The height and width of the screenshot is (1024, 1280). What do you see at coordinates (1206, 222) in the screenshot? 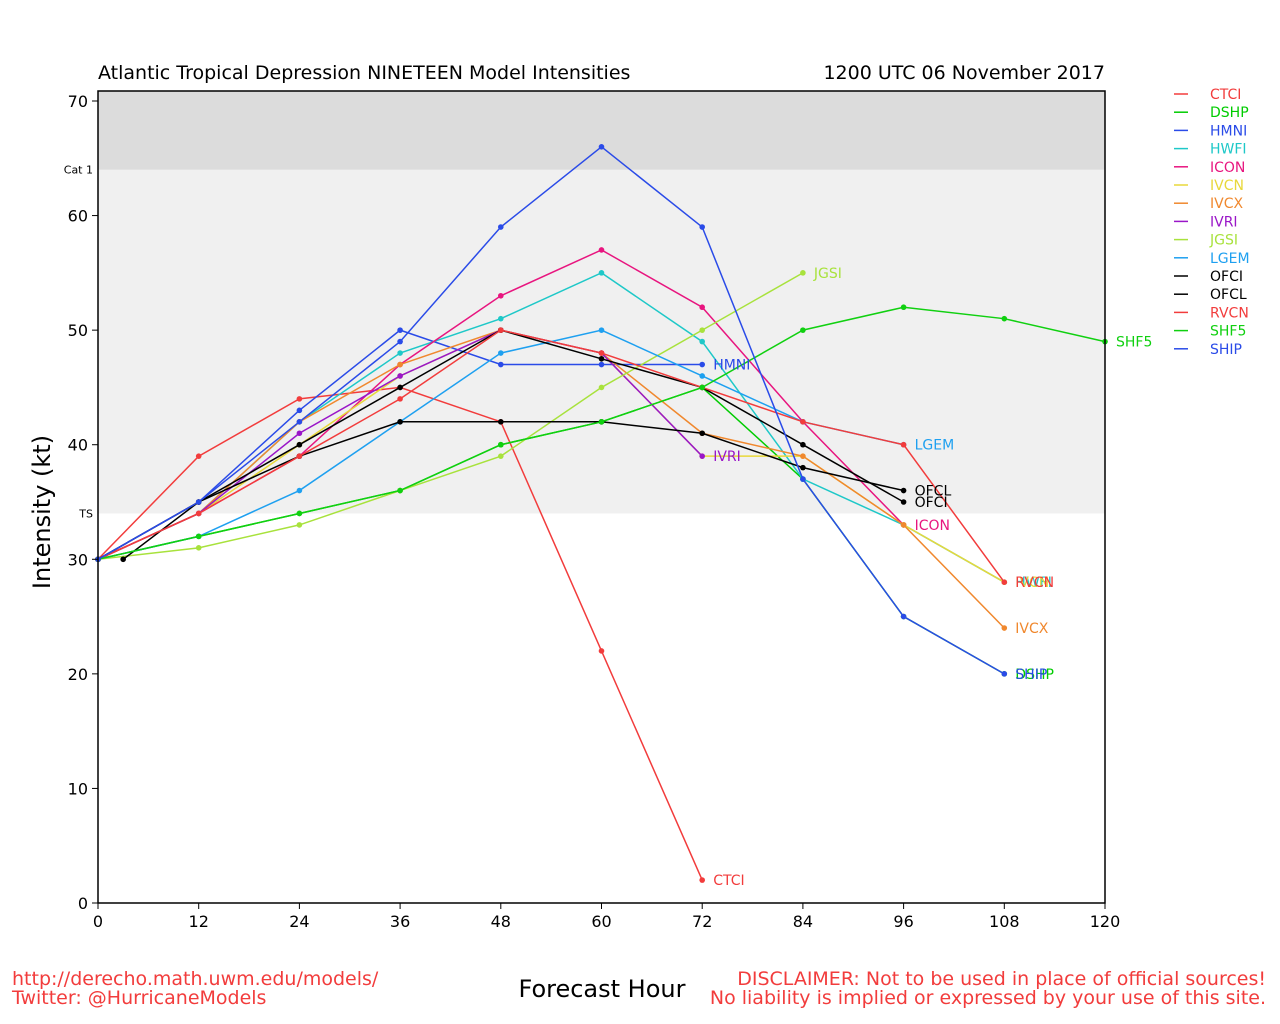
I see `legend-item-ivri: IVRI` at bounding box center [1206, 222].